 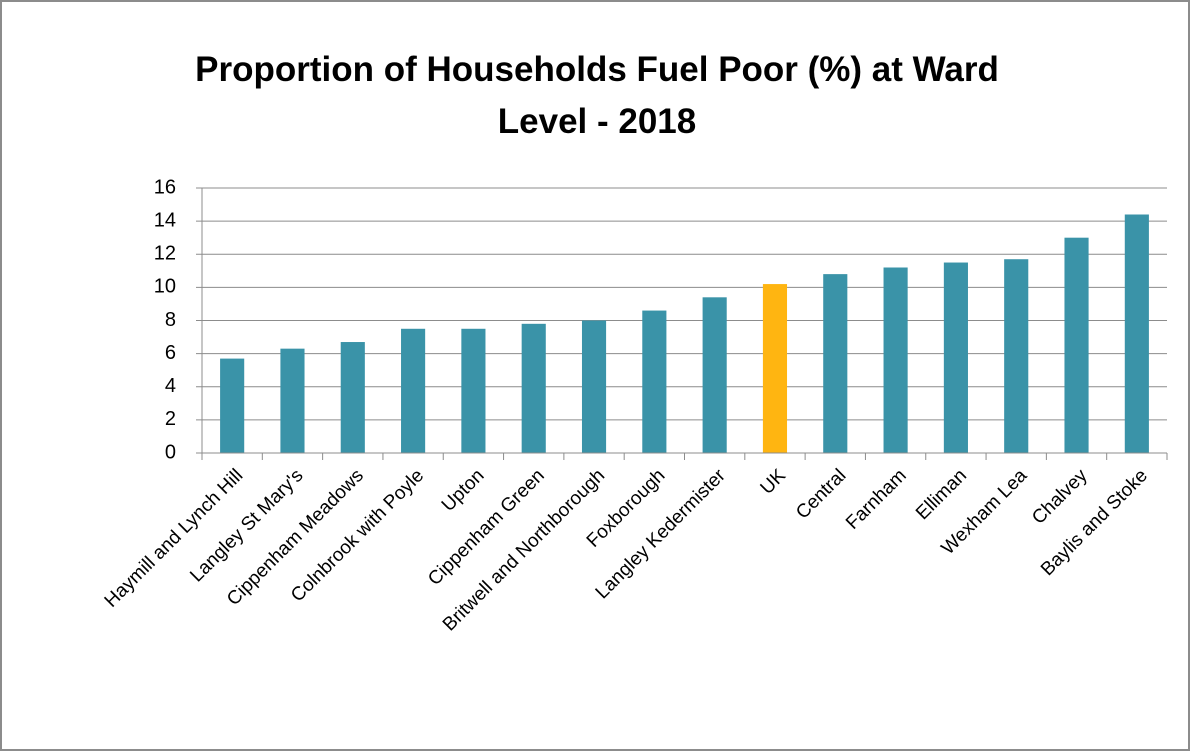 What do you see at coordinates (165, 287) in the screenshot?
I see `y-tick-label: 10` at bounding box center [165, 287].